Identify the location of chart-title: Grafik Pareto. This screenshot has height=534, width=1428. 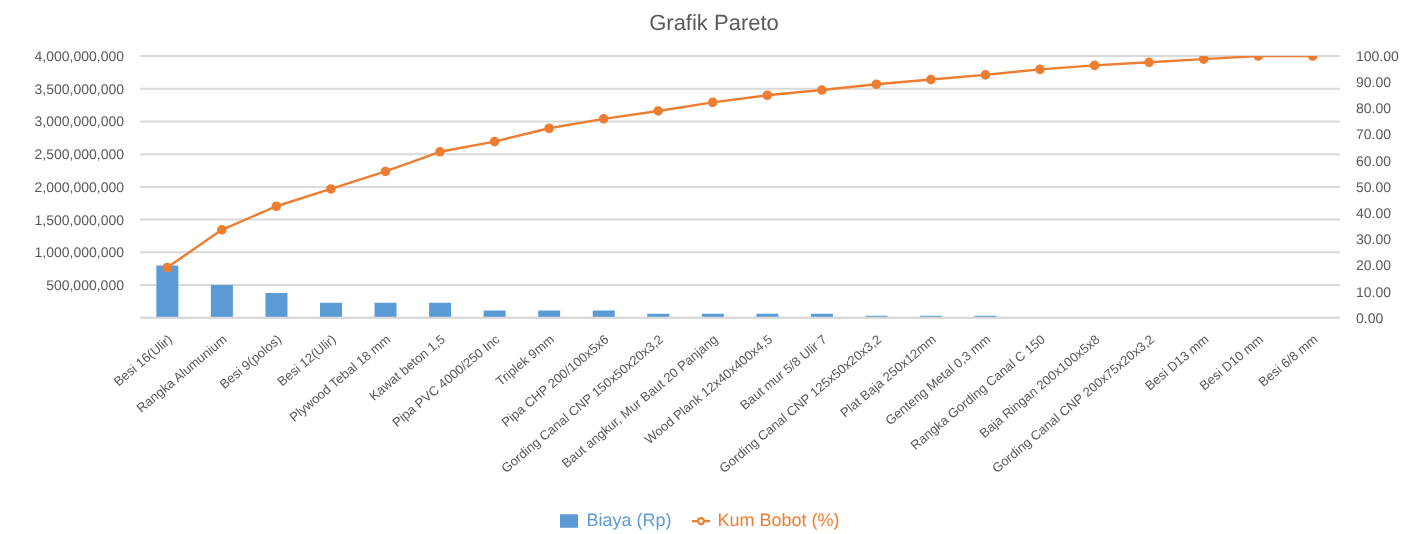
(714, 24).